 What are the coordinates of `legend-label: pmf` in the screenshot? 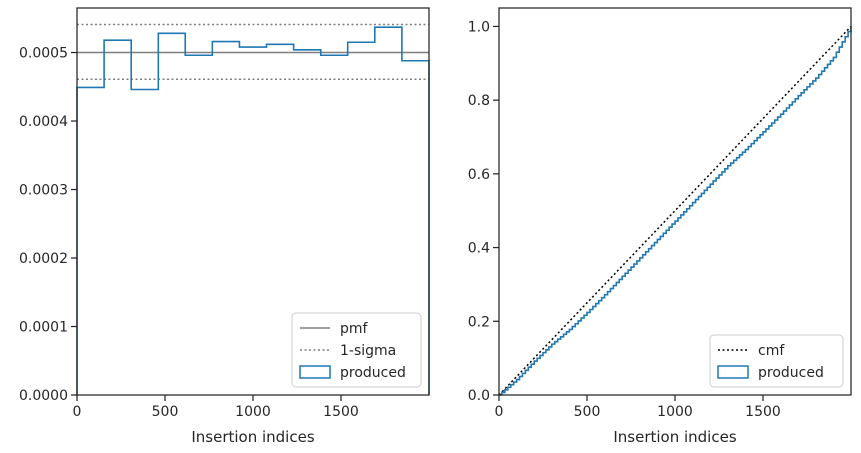 It's located at (354, 329).